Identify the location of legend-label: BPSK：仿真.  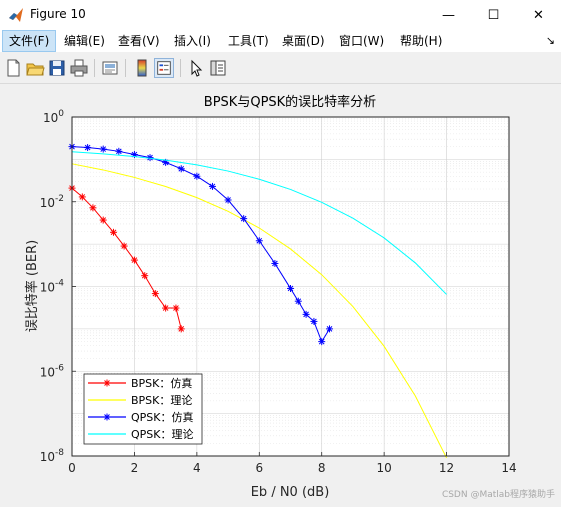
(161, 383).